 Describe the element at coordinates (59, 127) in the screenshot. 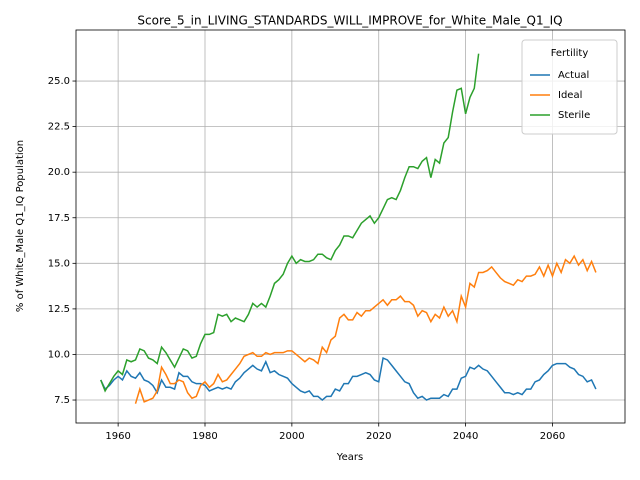

I see `y-tick-label: 22.5` at that location.